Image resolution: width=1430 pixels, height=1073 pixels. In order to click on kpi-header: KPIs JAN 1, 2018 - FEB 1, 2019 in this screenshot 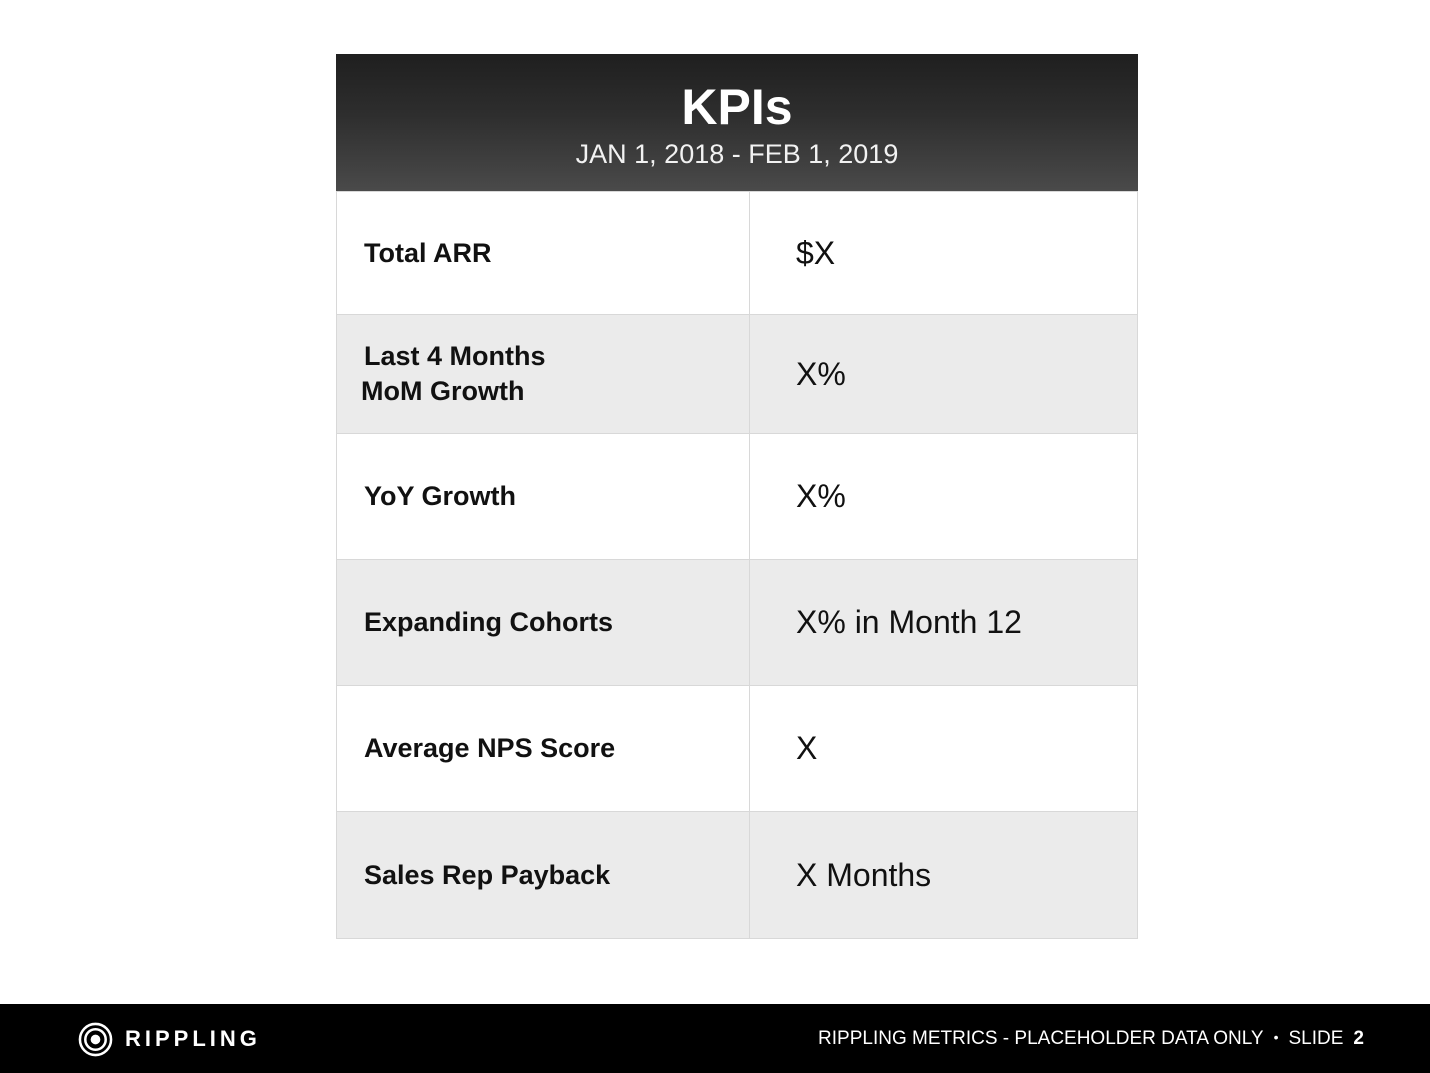, I will do `click(737, 122)`.